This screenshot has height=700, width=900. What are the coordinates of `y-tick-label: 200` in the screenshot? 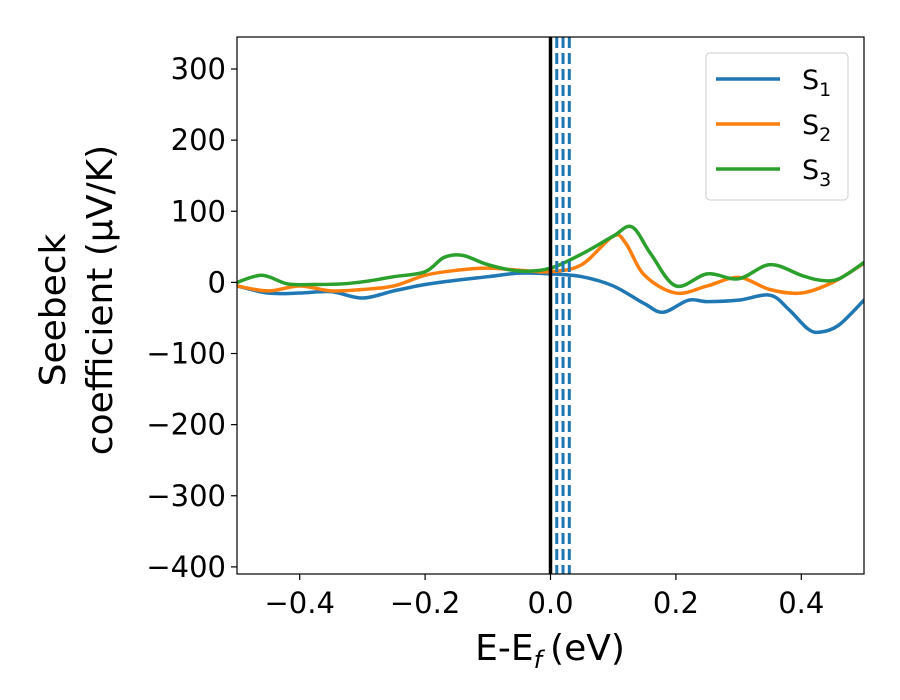 It's located at (198, 140).